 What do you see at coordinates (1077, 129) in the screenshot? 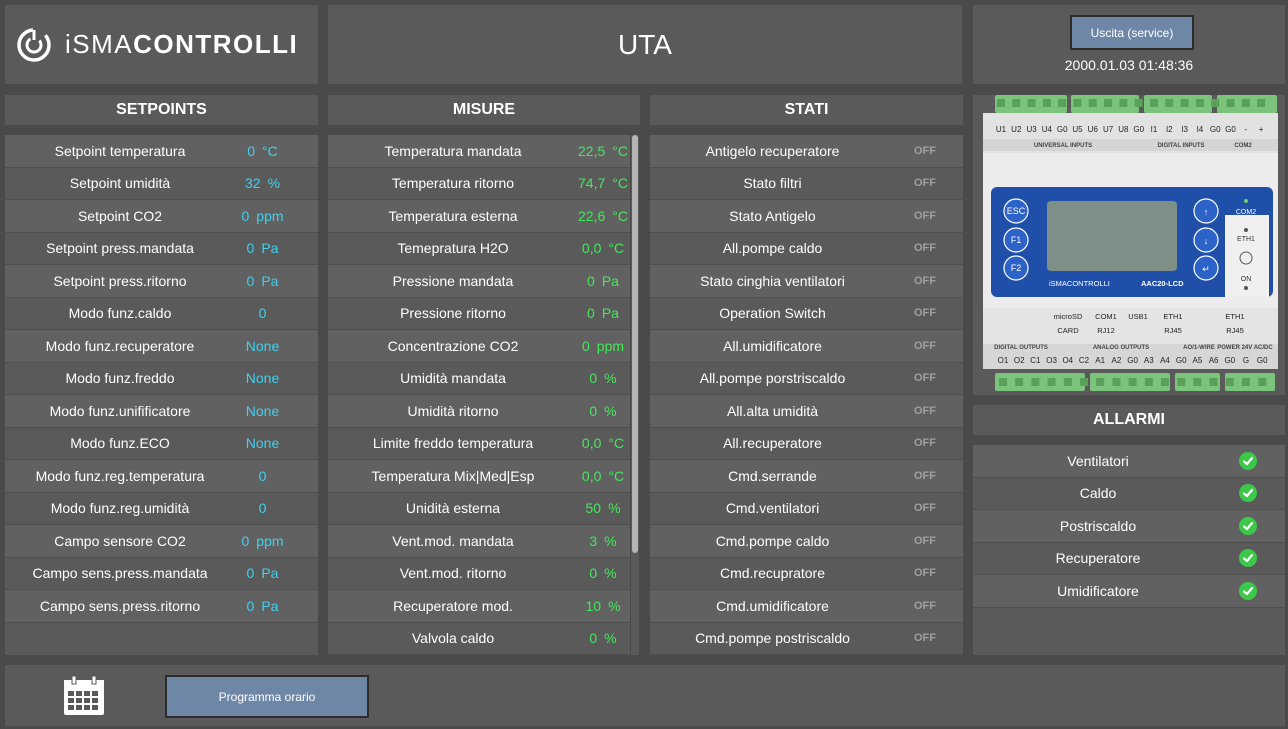
I see `terminal-label: U5` at bounding box center [1077, 129].